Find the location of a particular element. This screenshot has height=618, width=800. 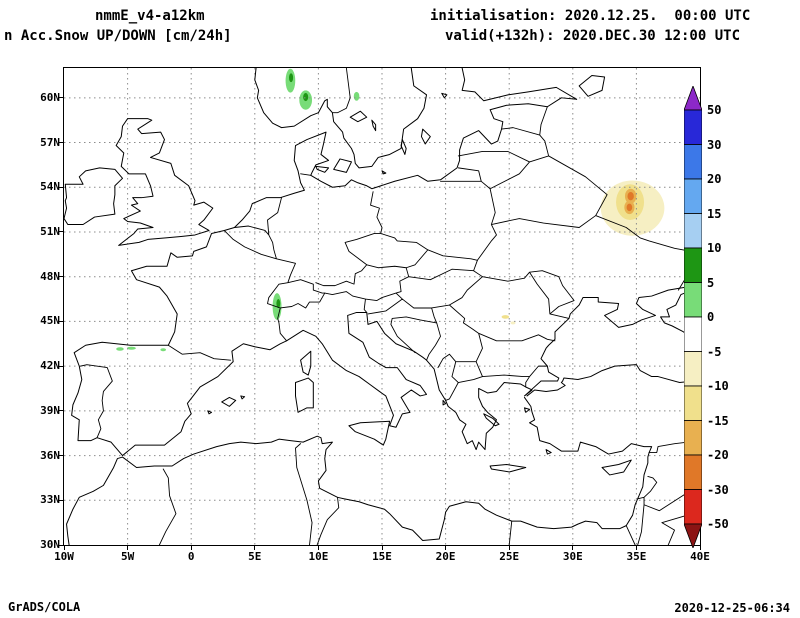

lat-axis-label: 36N is located at coordinates (50, 455).